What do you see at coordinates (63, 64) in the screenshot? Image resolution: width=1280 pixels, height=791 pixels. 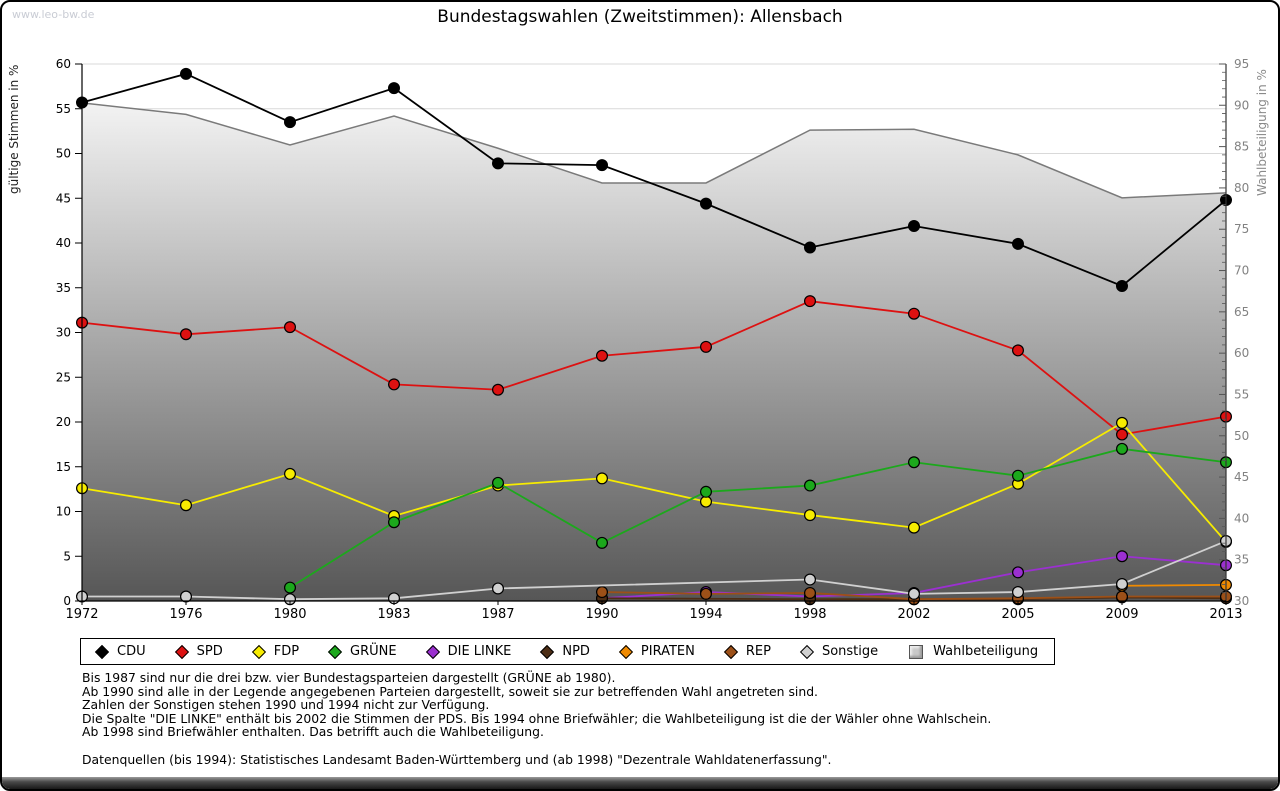 I see `left-axis-tick-label: 60` at bounding box center [63, 64].